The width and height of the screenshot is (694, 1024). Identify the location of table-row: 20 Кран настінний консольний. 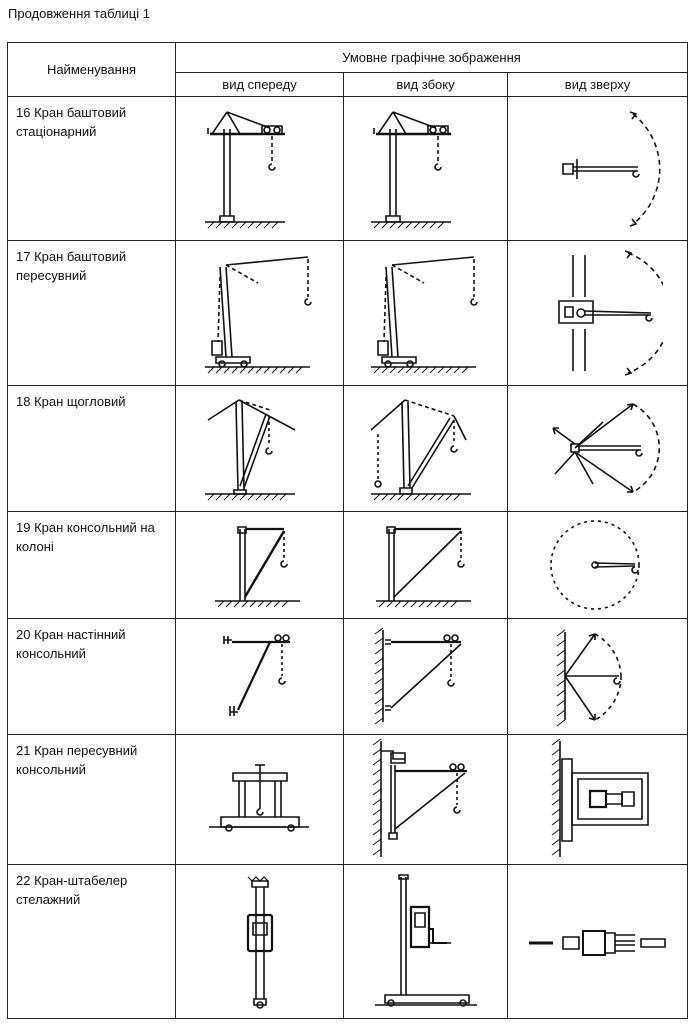
(347, 676).